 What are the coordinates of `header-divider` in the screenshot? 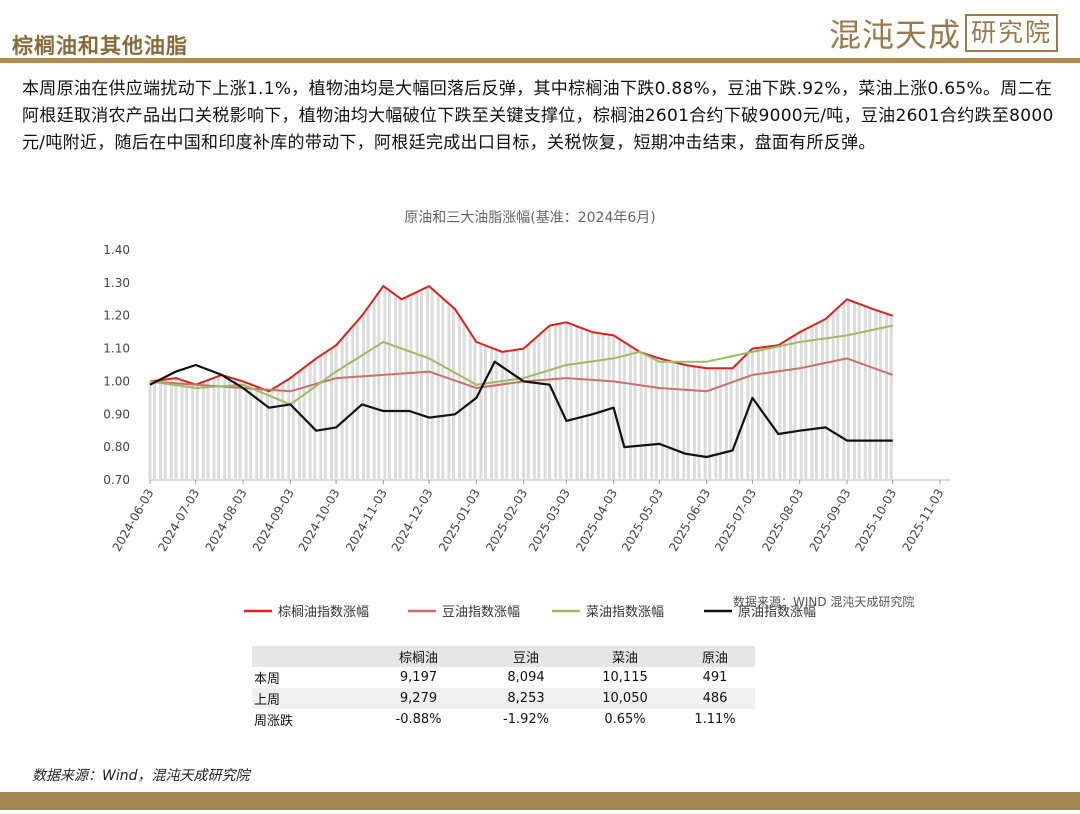 It's located at (540, 60).